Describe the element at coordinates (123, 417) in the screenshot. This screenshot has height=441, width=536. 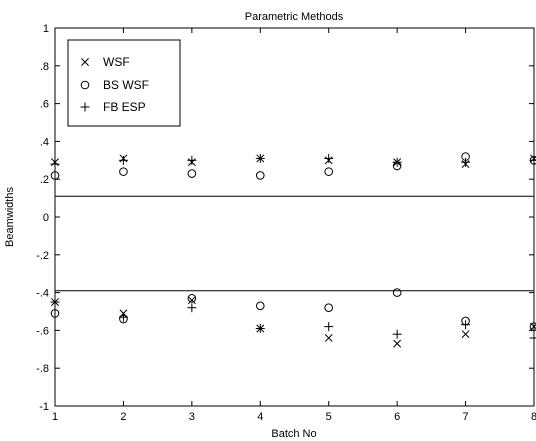
I see `x-tick-label: 2` at that location.